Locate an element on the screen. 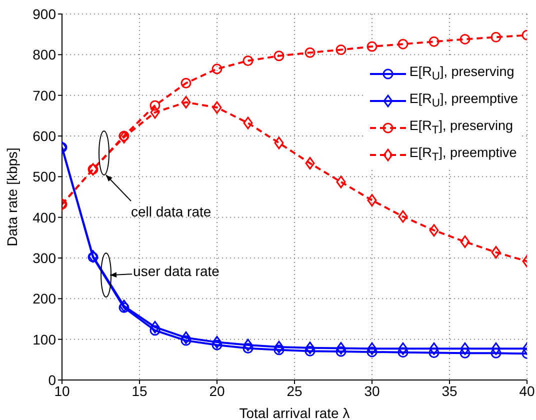 The height and width of the screenshot is (420, 536). y-tick-label: 900 is located at coordinates (44, 14).